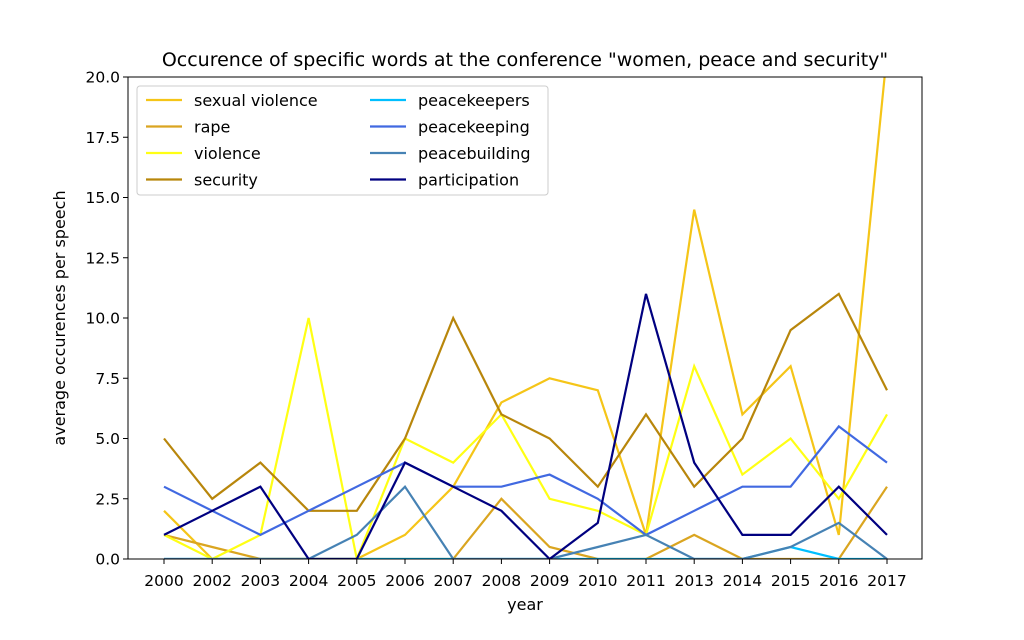  I want to click on legend-label: violence, so click(227, 153).